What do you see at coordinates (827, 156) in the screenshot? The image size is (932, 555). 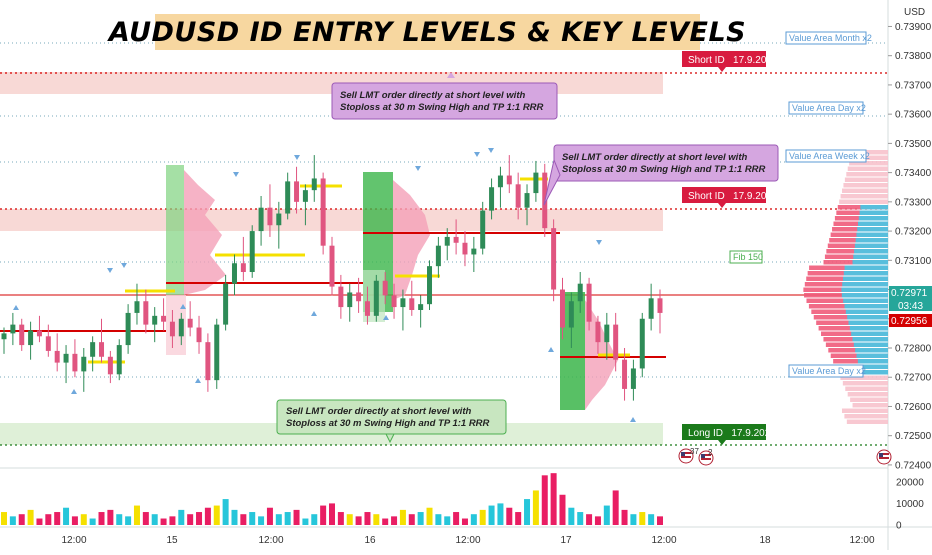 I see `value-area-week-tag: Value Area Week x2` at bounding box center [827, 156].